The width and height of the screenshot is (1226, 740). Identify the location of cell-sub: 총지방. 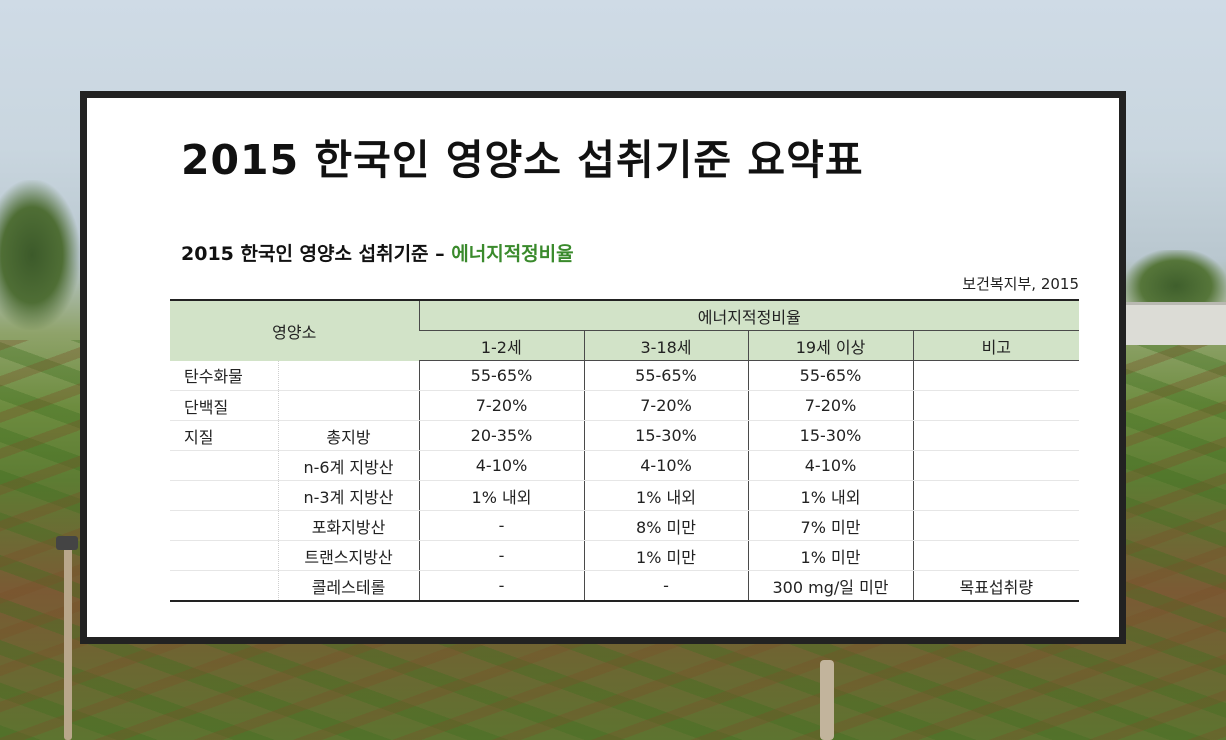
(348, 435).